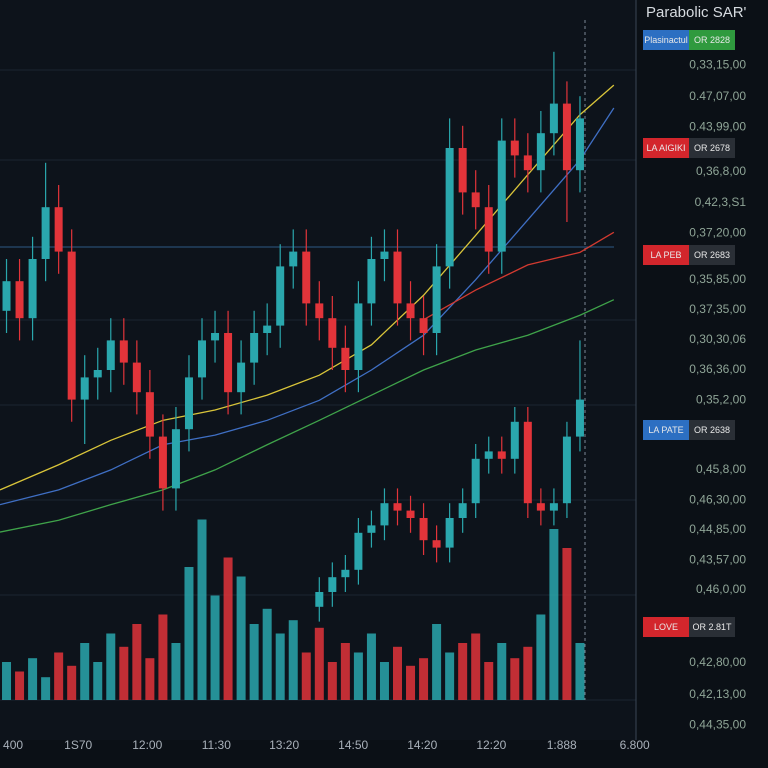  Describe the element at coordinates (717, 126) in the screenshot. I see `y-tick-label: 0.43,99,00` at that location.